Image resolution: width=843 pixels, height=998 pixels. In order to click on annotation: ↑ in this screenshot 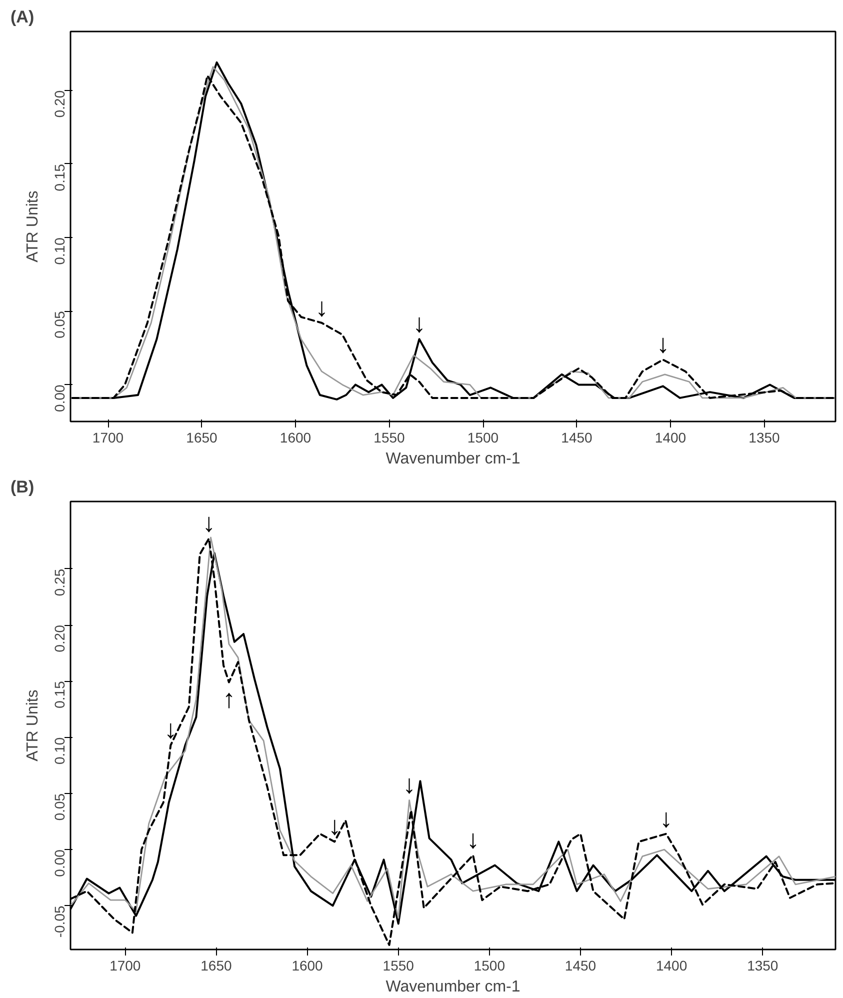, I will do `click(229, 698)`.